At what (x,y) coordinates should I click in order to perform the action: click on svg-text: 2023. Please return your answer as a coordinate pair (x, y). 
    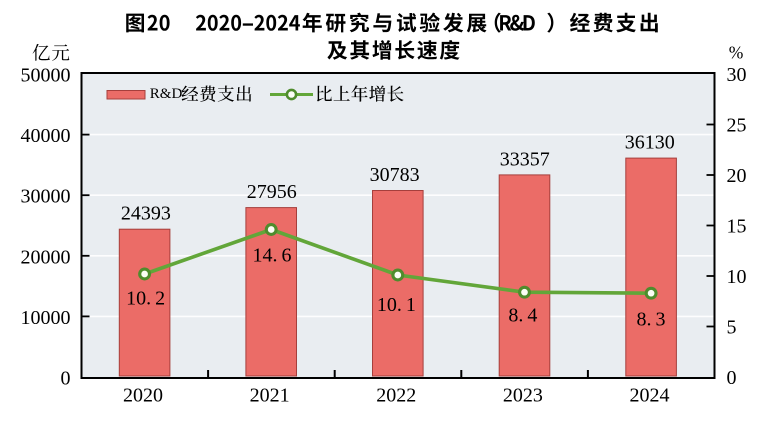
    Looking at the image, I should click on (523, 395).